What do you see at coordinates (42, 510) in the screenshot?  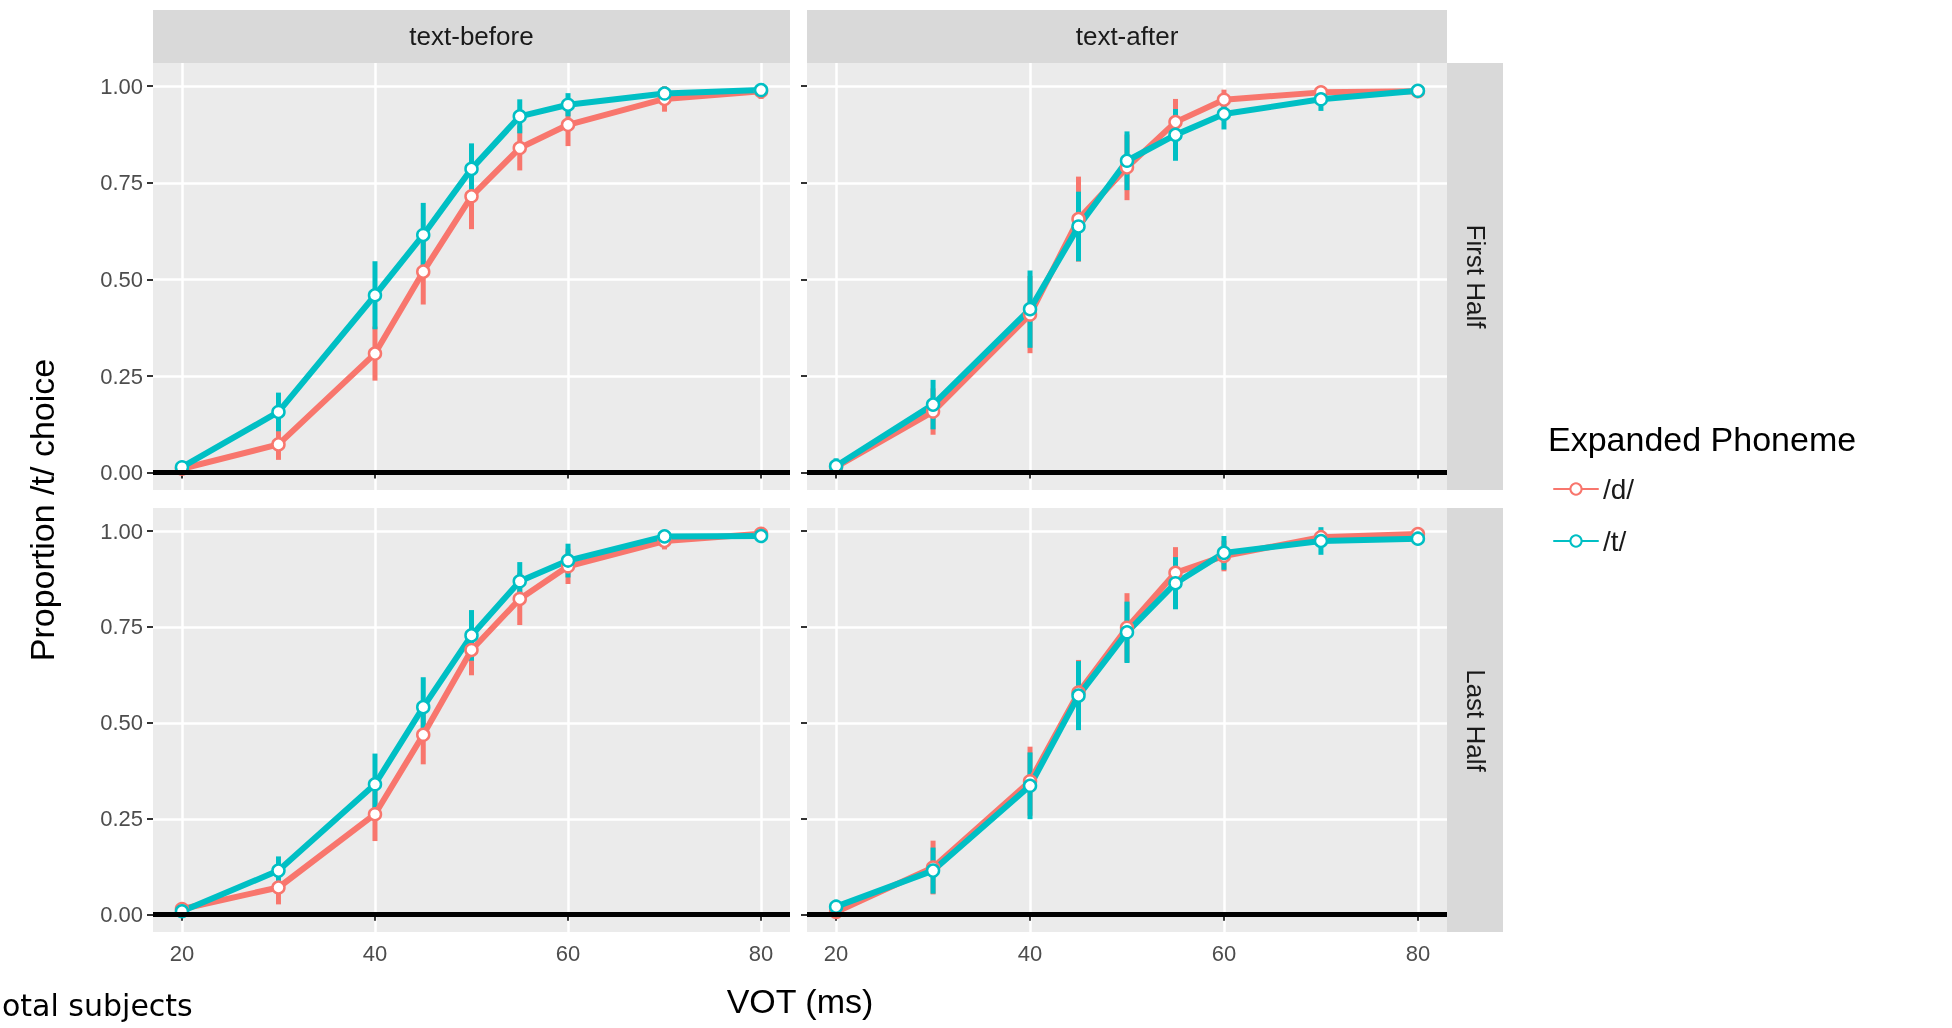 I see `y-axis-title: Proportion /t/ choice` at bounding box center [42, 510].